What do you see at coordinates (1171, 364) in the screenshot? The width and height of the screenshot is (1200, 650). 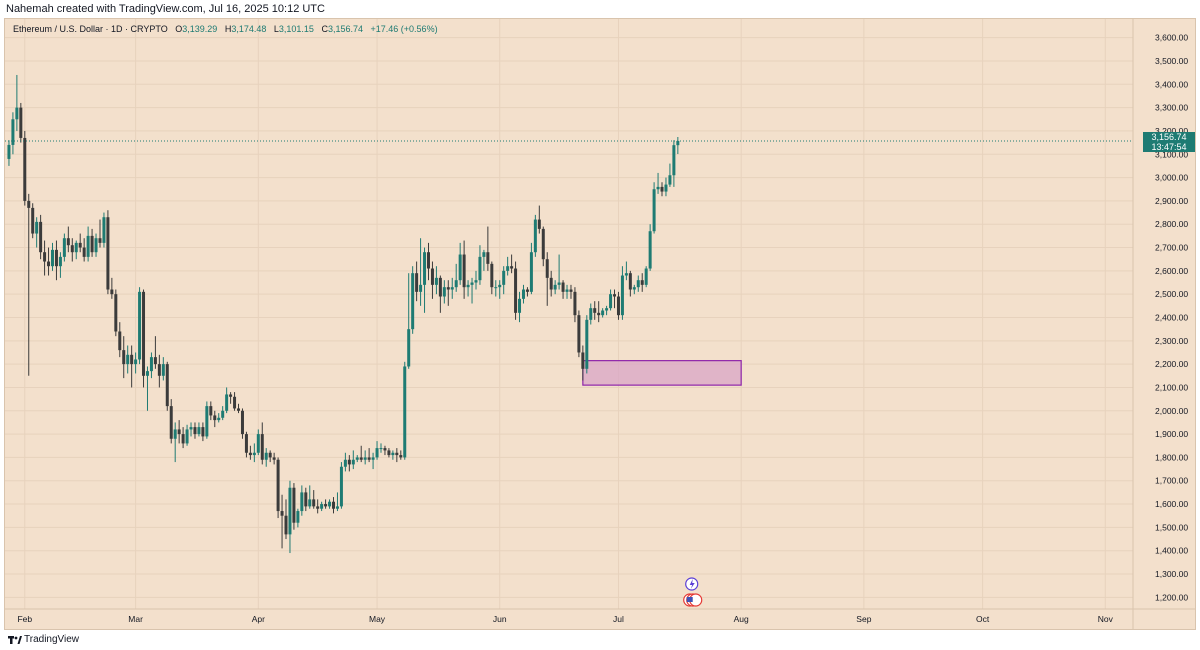 I see `price-tick-label: 2,200.00` at bounding box center [1171, 364].